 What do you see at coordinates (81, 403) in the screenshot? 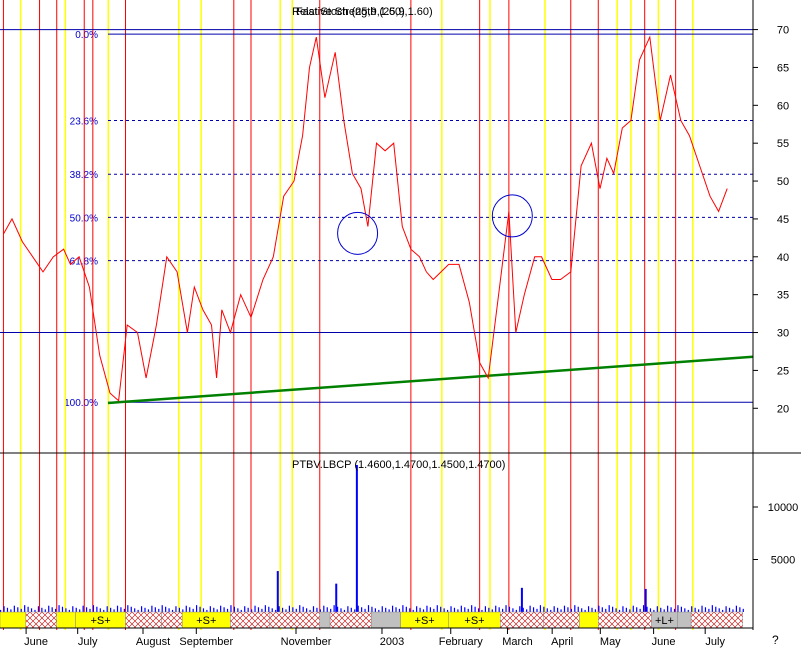
I see `fib-label-5: 100.0%` at bounding box center [81, 403].